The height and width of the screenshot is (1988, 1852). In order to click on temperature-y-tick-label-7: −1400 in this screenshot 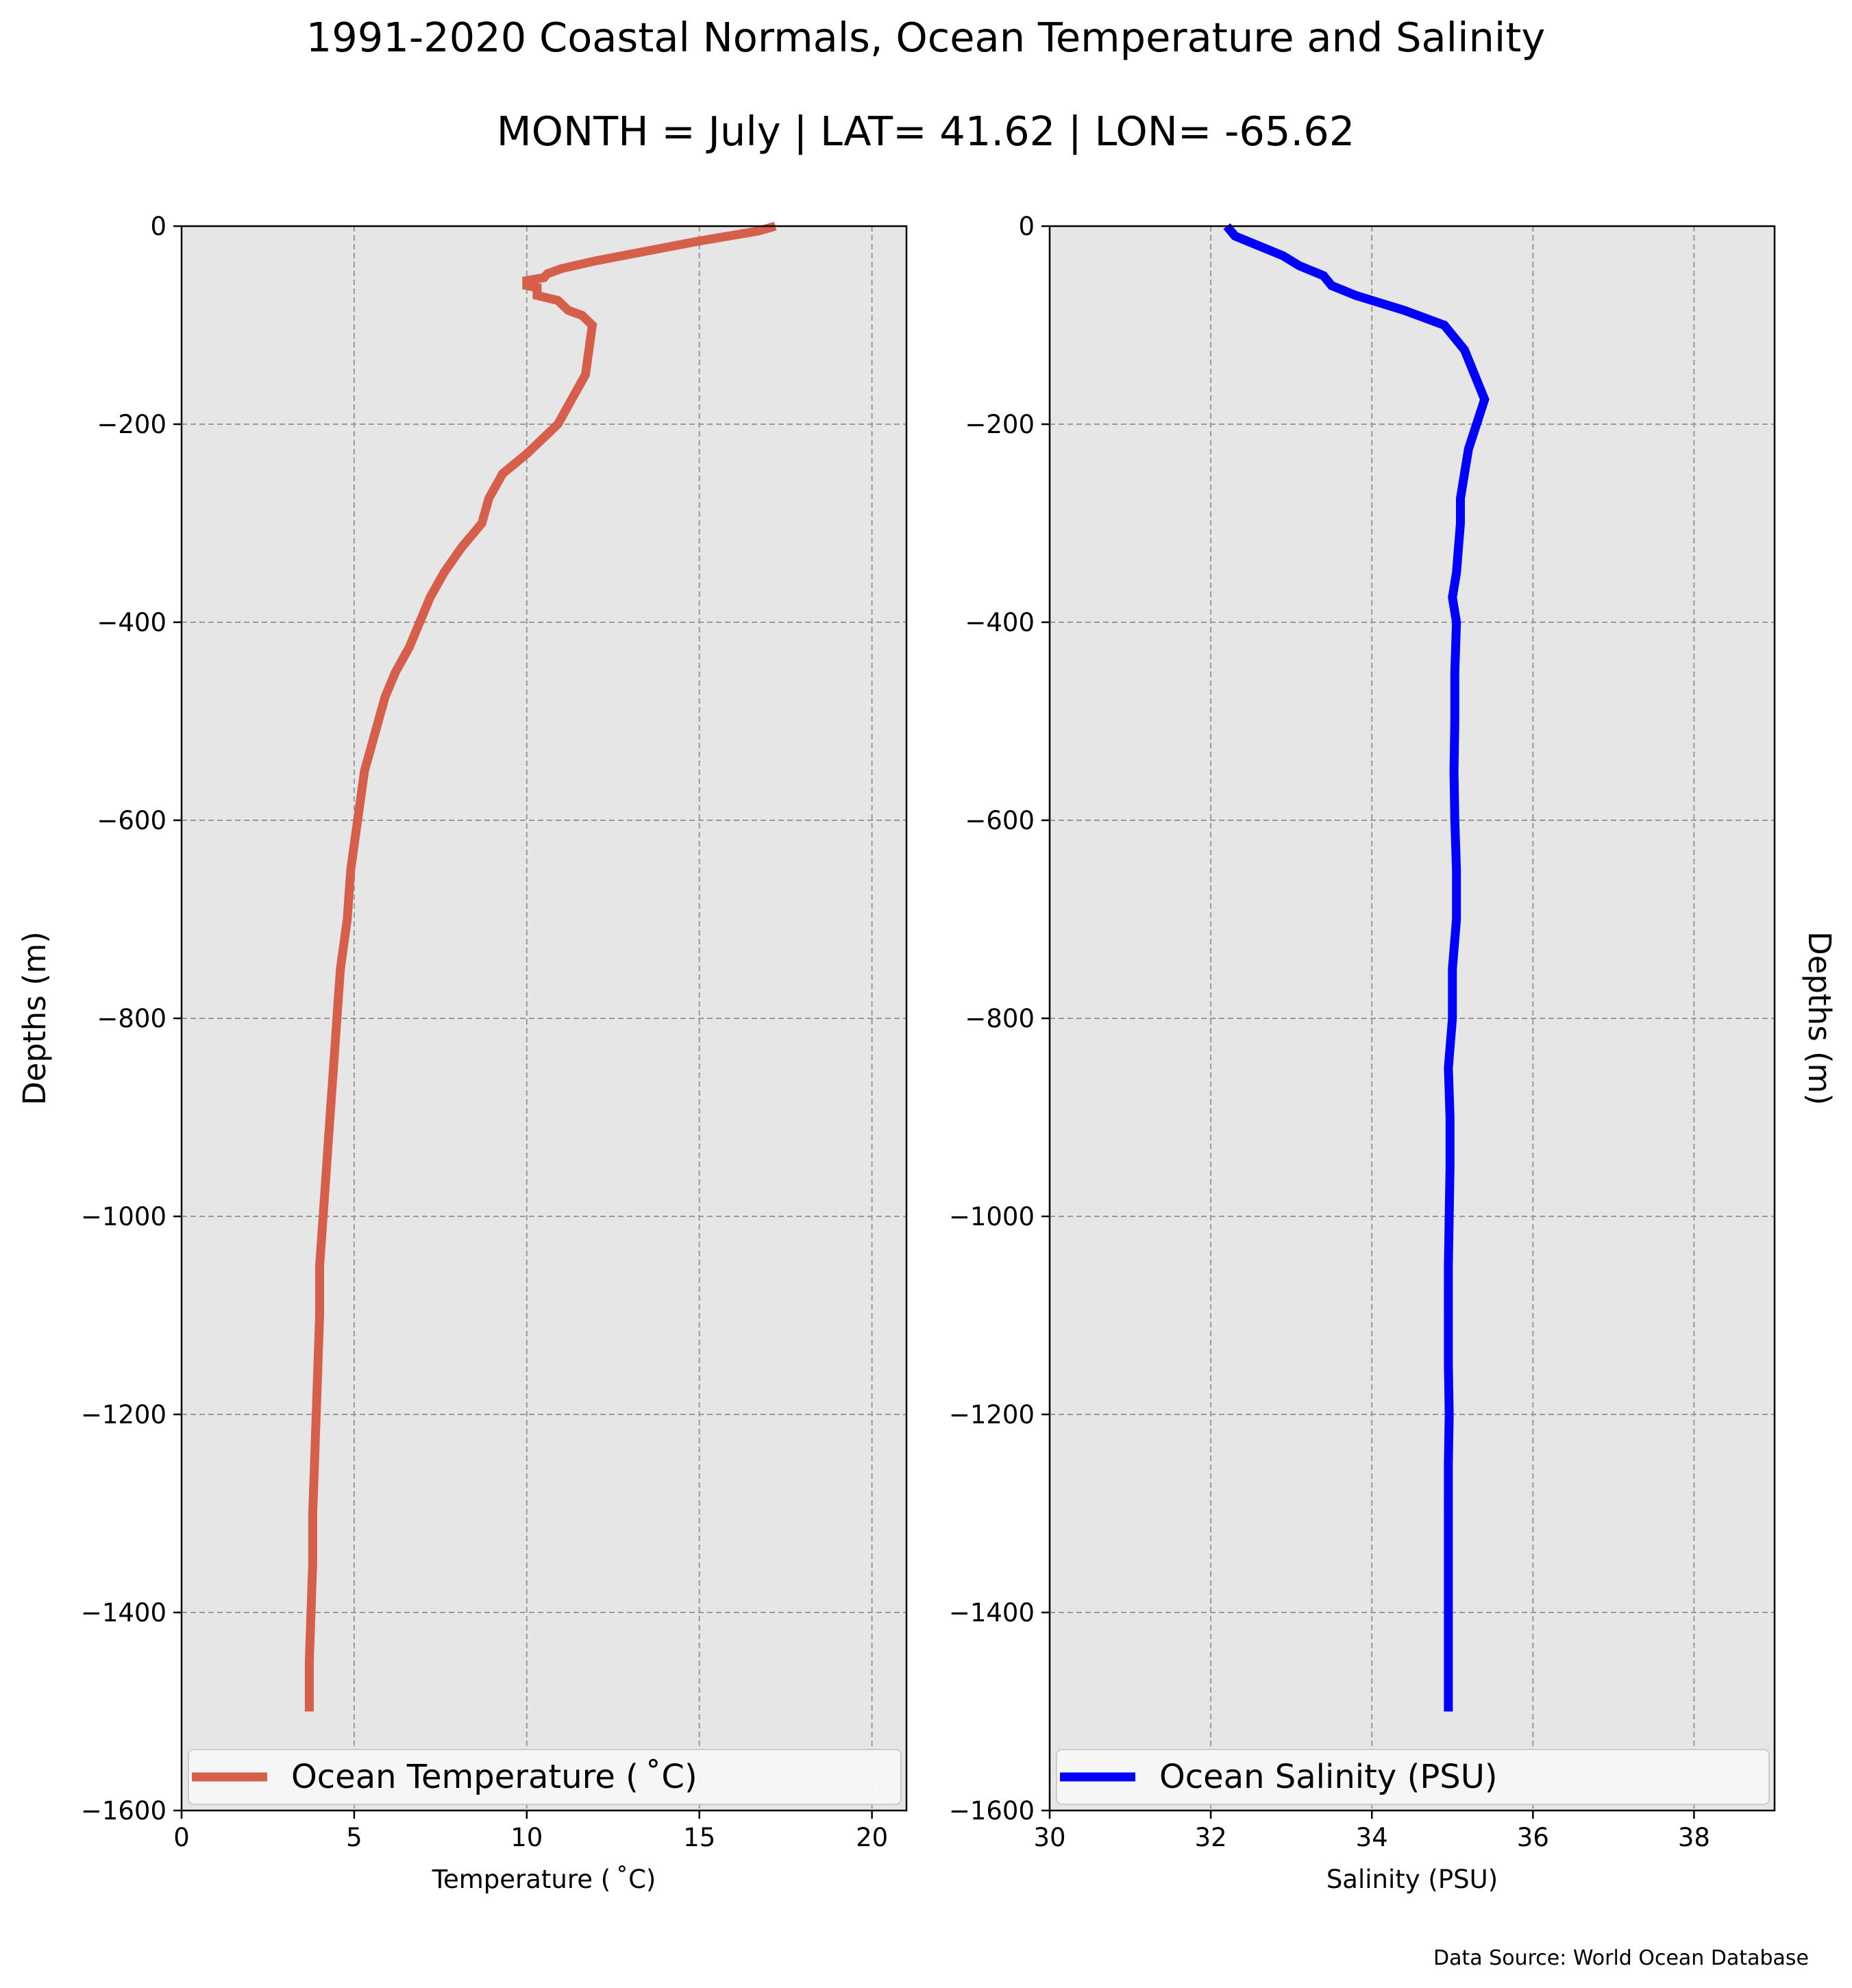, I will do `click(123, 1613)`.